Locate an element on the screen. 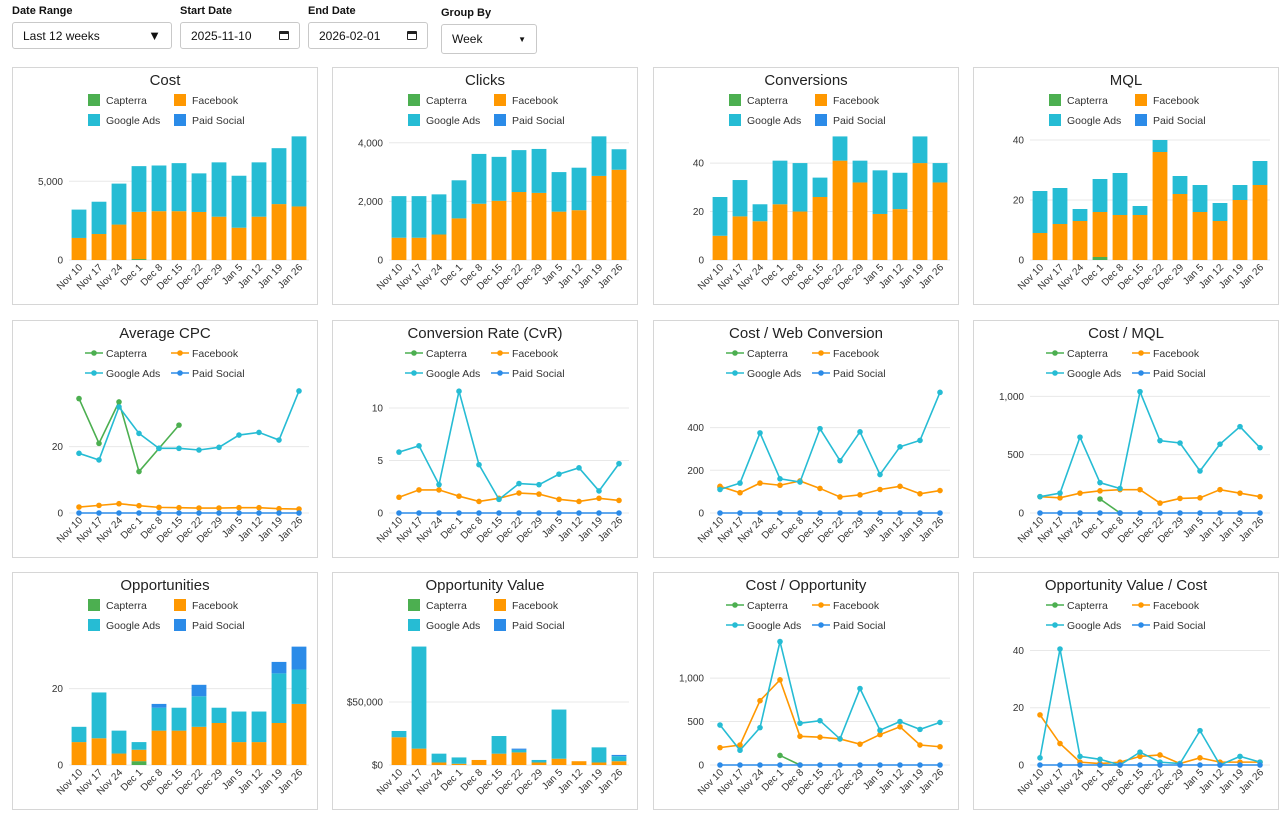 The width and height of the screenshot is (1280, 820). line-google-ads is located at coordinates (1150, 443).